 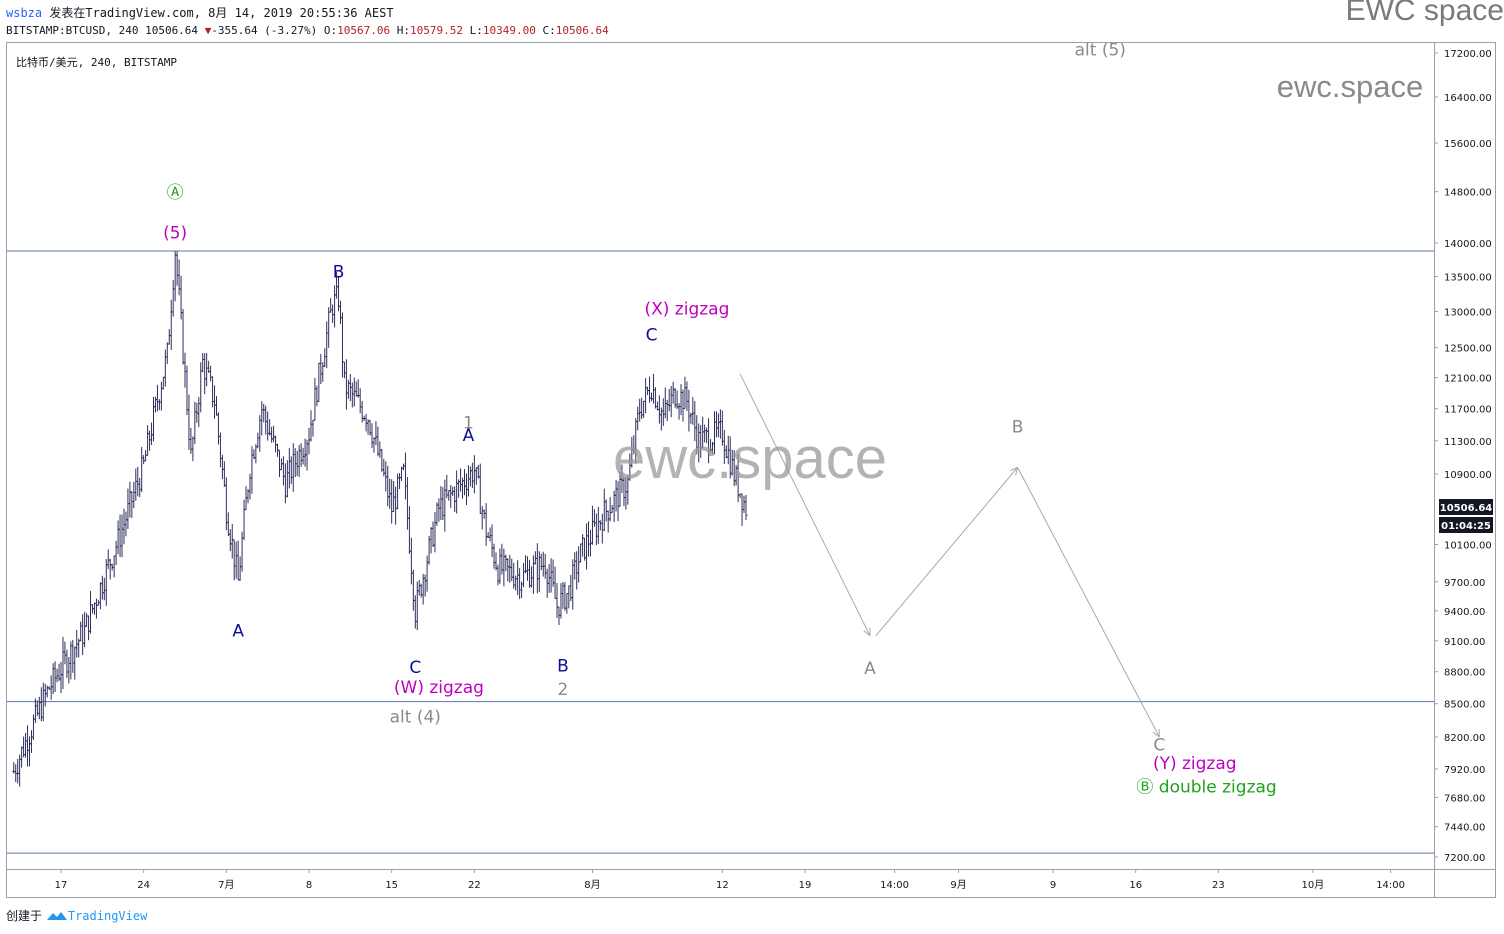 I want to click on wave-label: C, so click(x=415, y=668).